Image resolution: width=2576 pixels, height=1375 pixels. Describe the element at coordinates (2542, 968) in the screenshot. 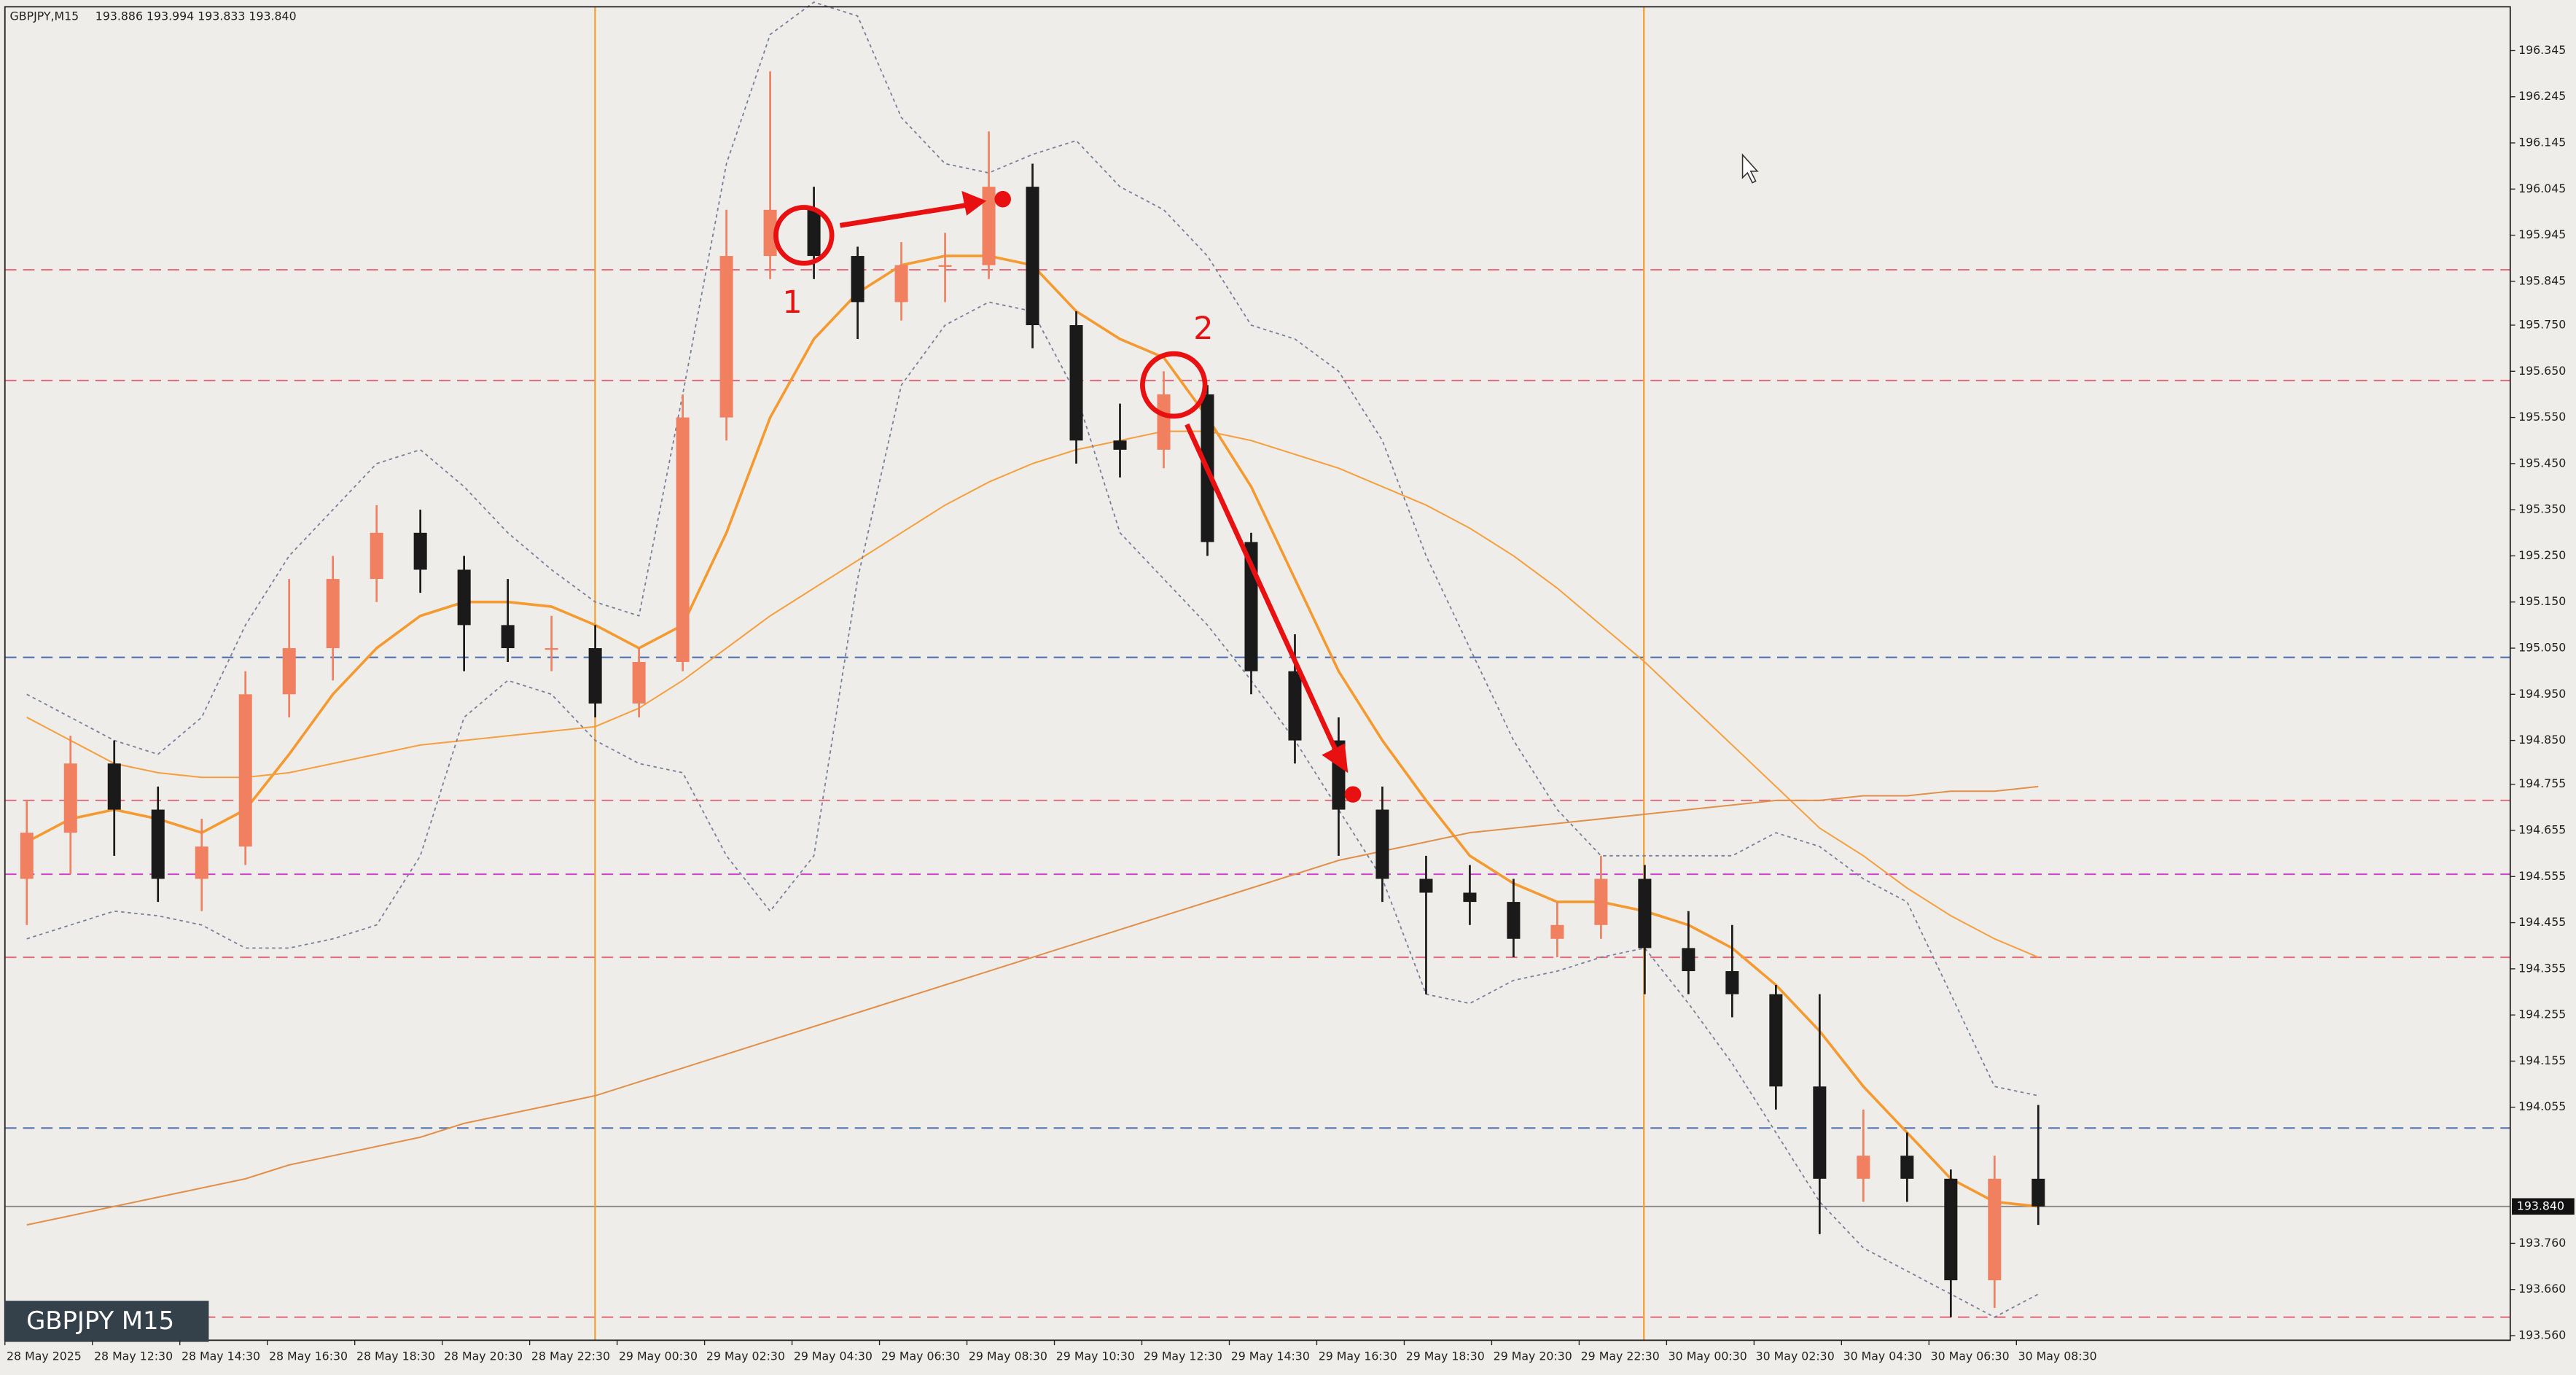

I see `y-tick-label: 194.355` at that location.